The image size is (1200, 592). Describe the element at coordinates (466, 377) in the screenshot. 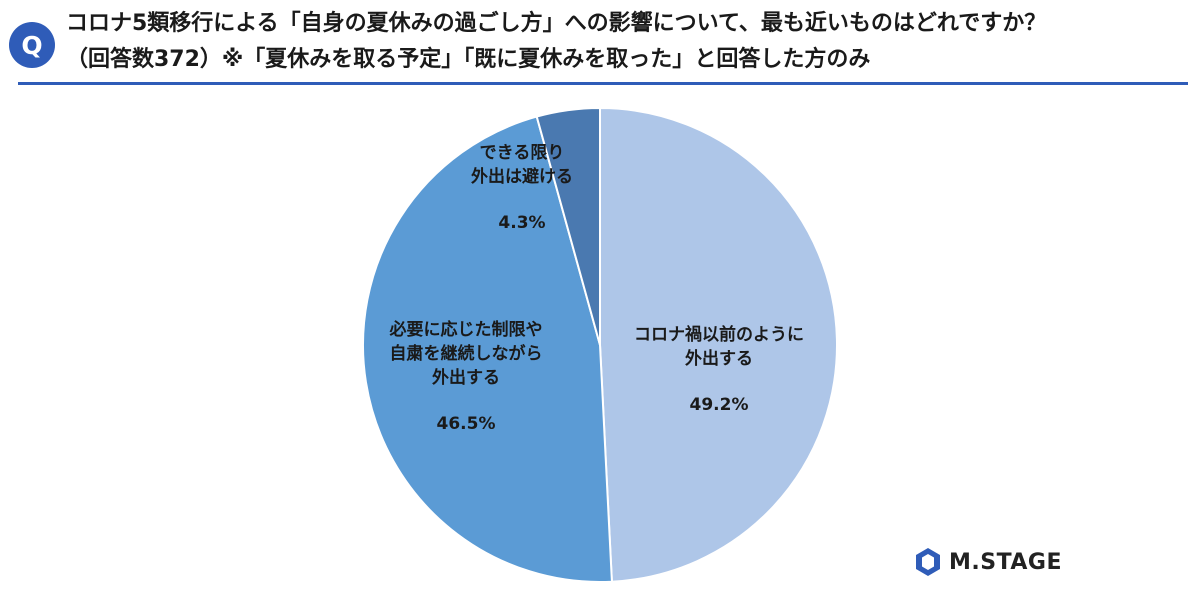

I see `slice-label-2-line-3: 外出する` at that location.